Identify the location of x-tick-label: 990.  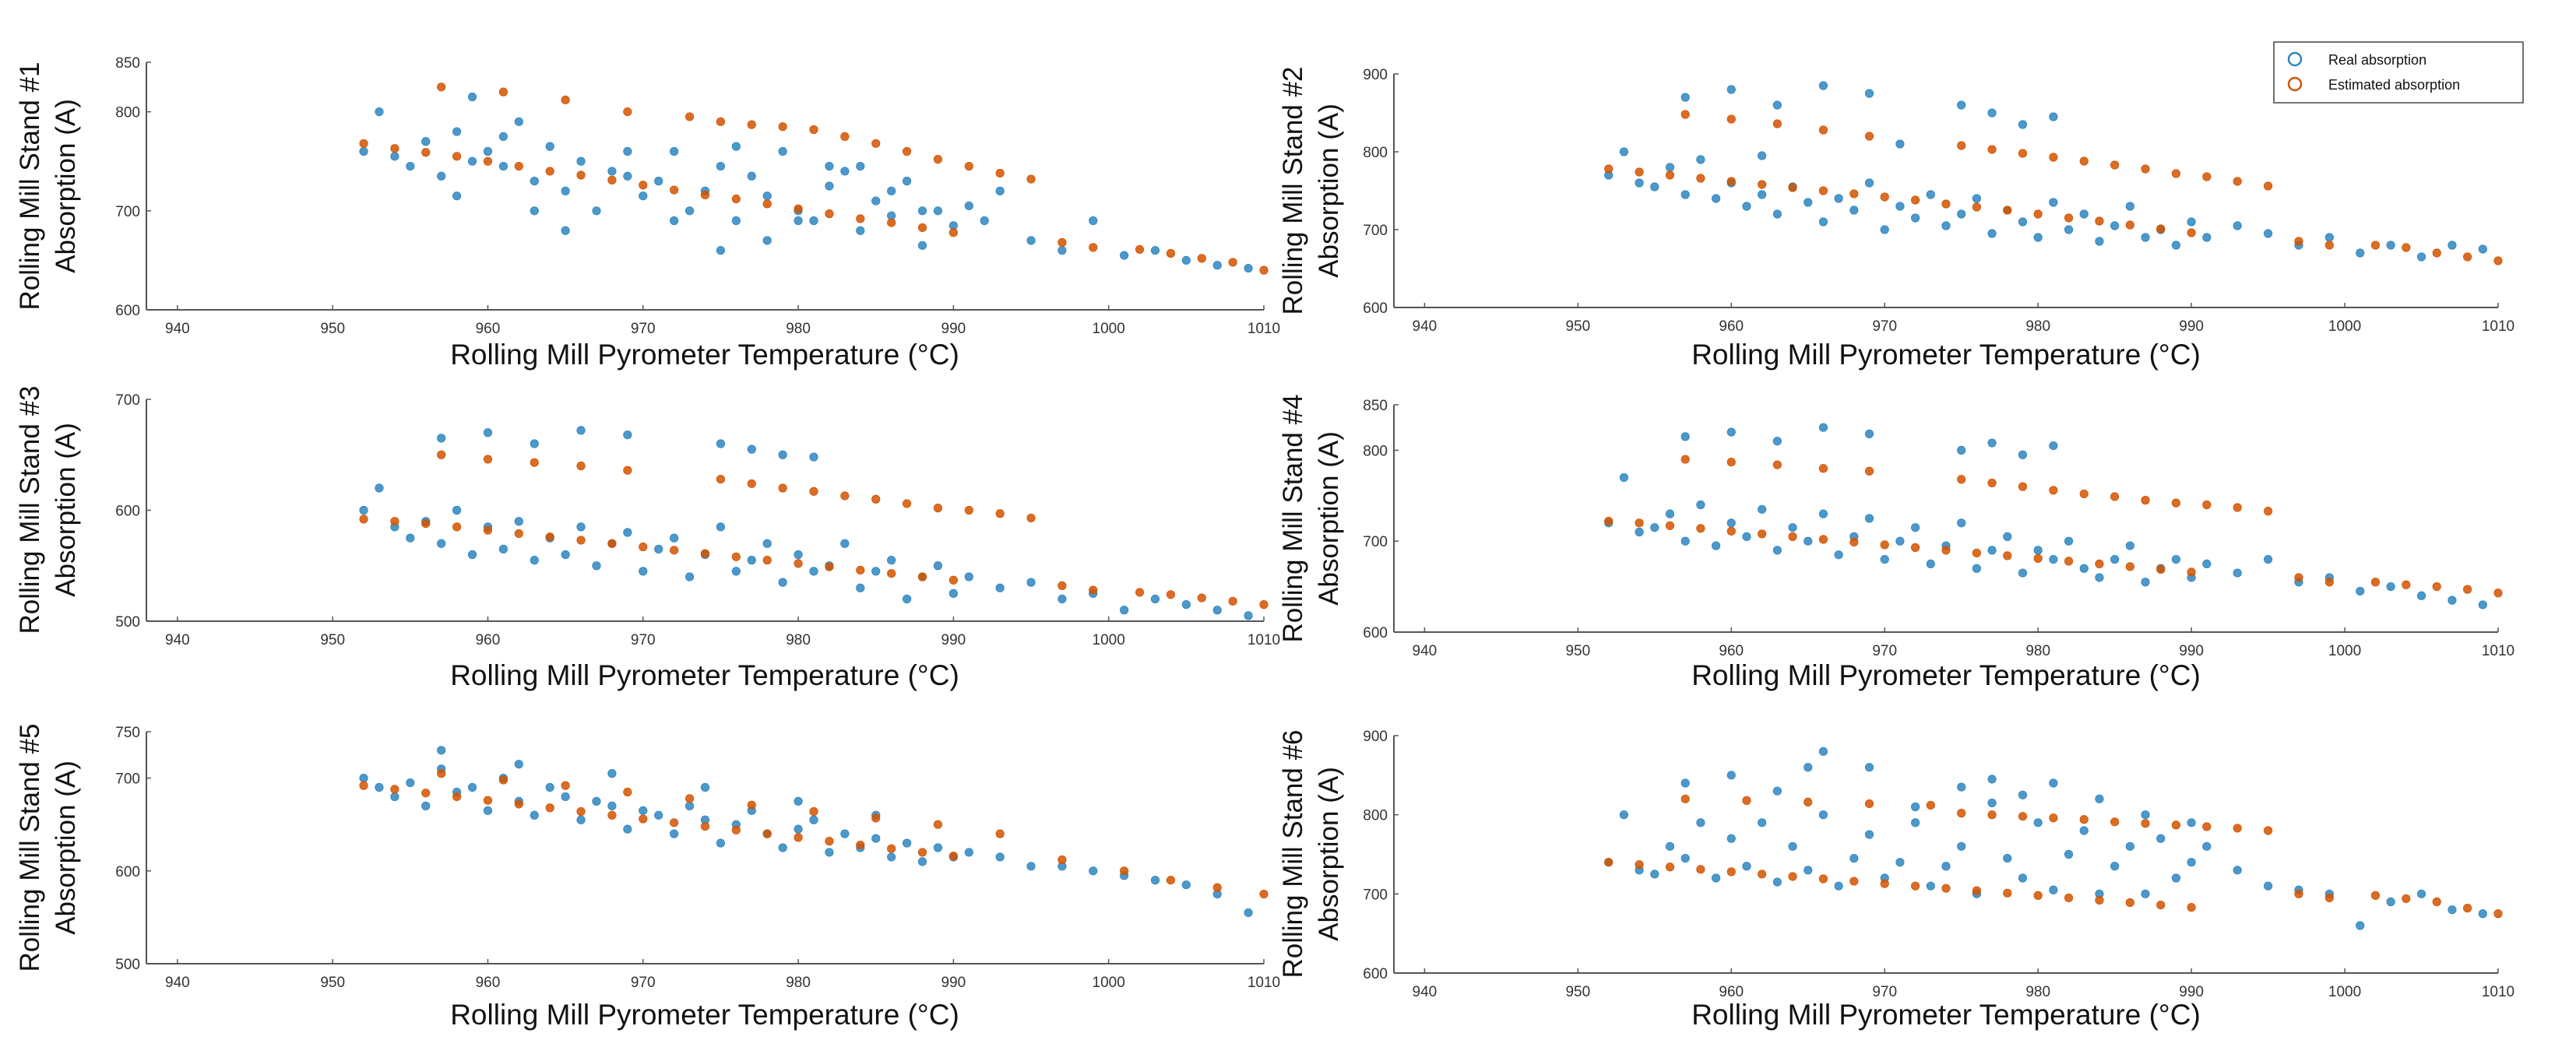
(2191, 992).